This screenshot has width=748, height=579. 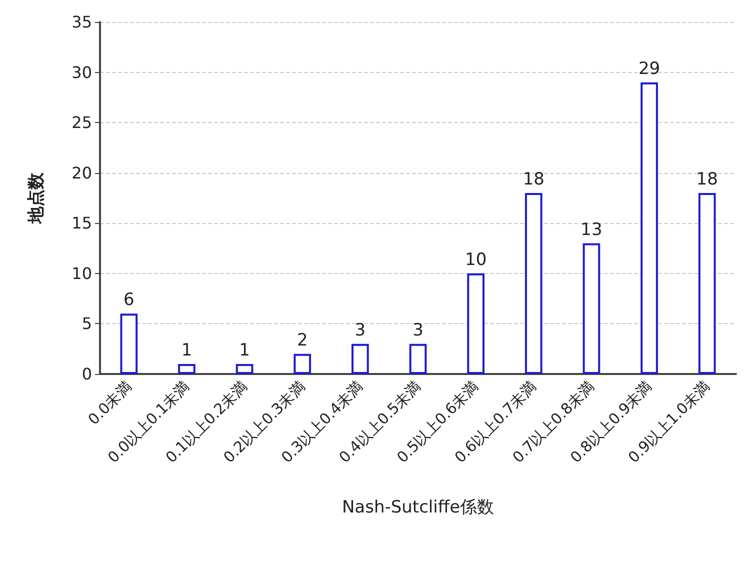 I want to click on y-tick-label: 15, so click(x=82, y=223).